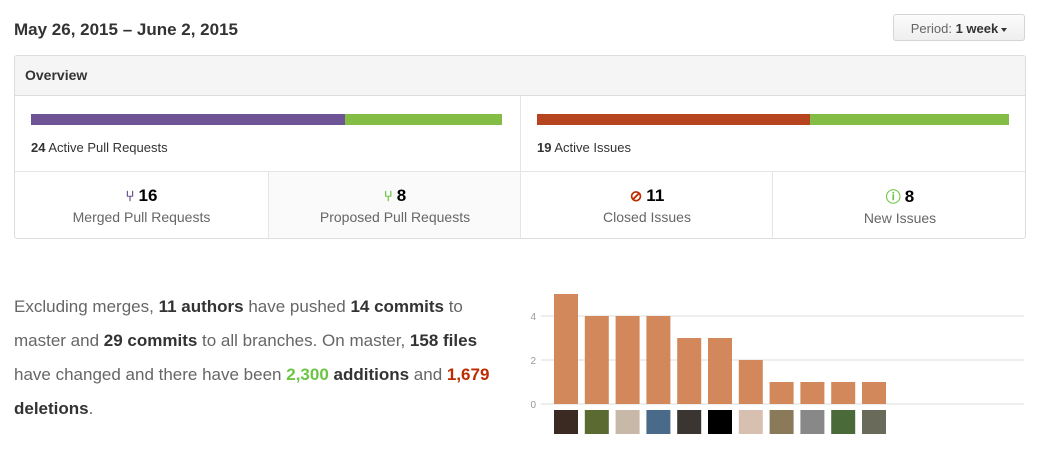  What do you see at coordinates (893, 197) in the screenshot?
I see `issue-opened-icon: ⓘ` at bounding box center [893, 197].